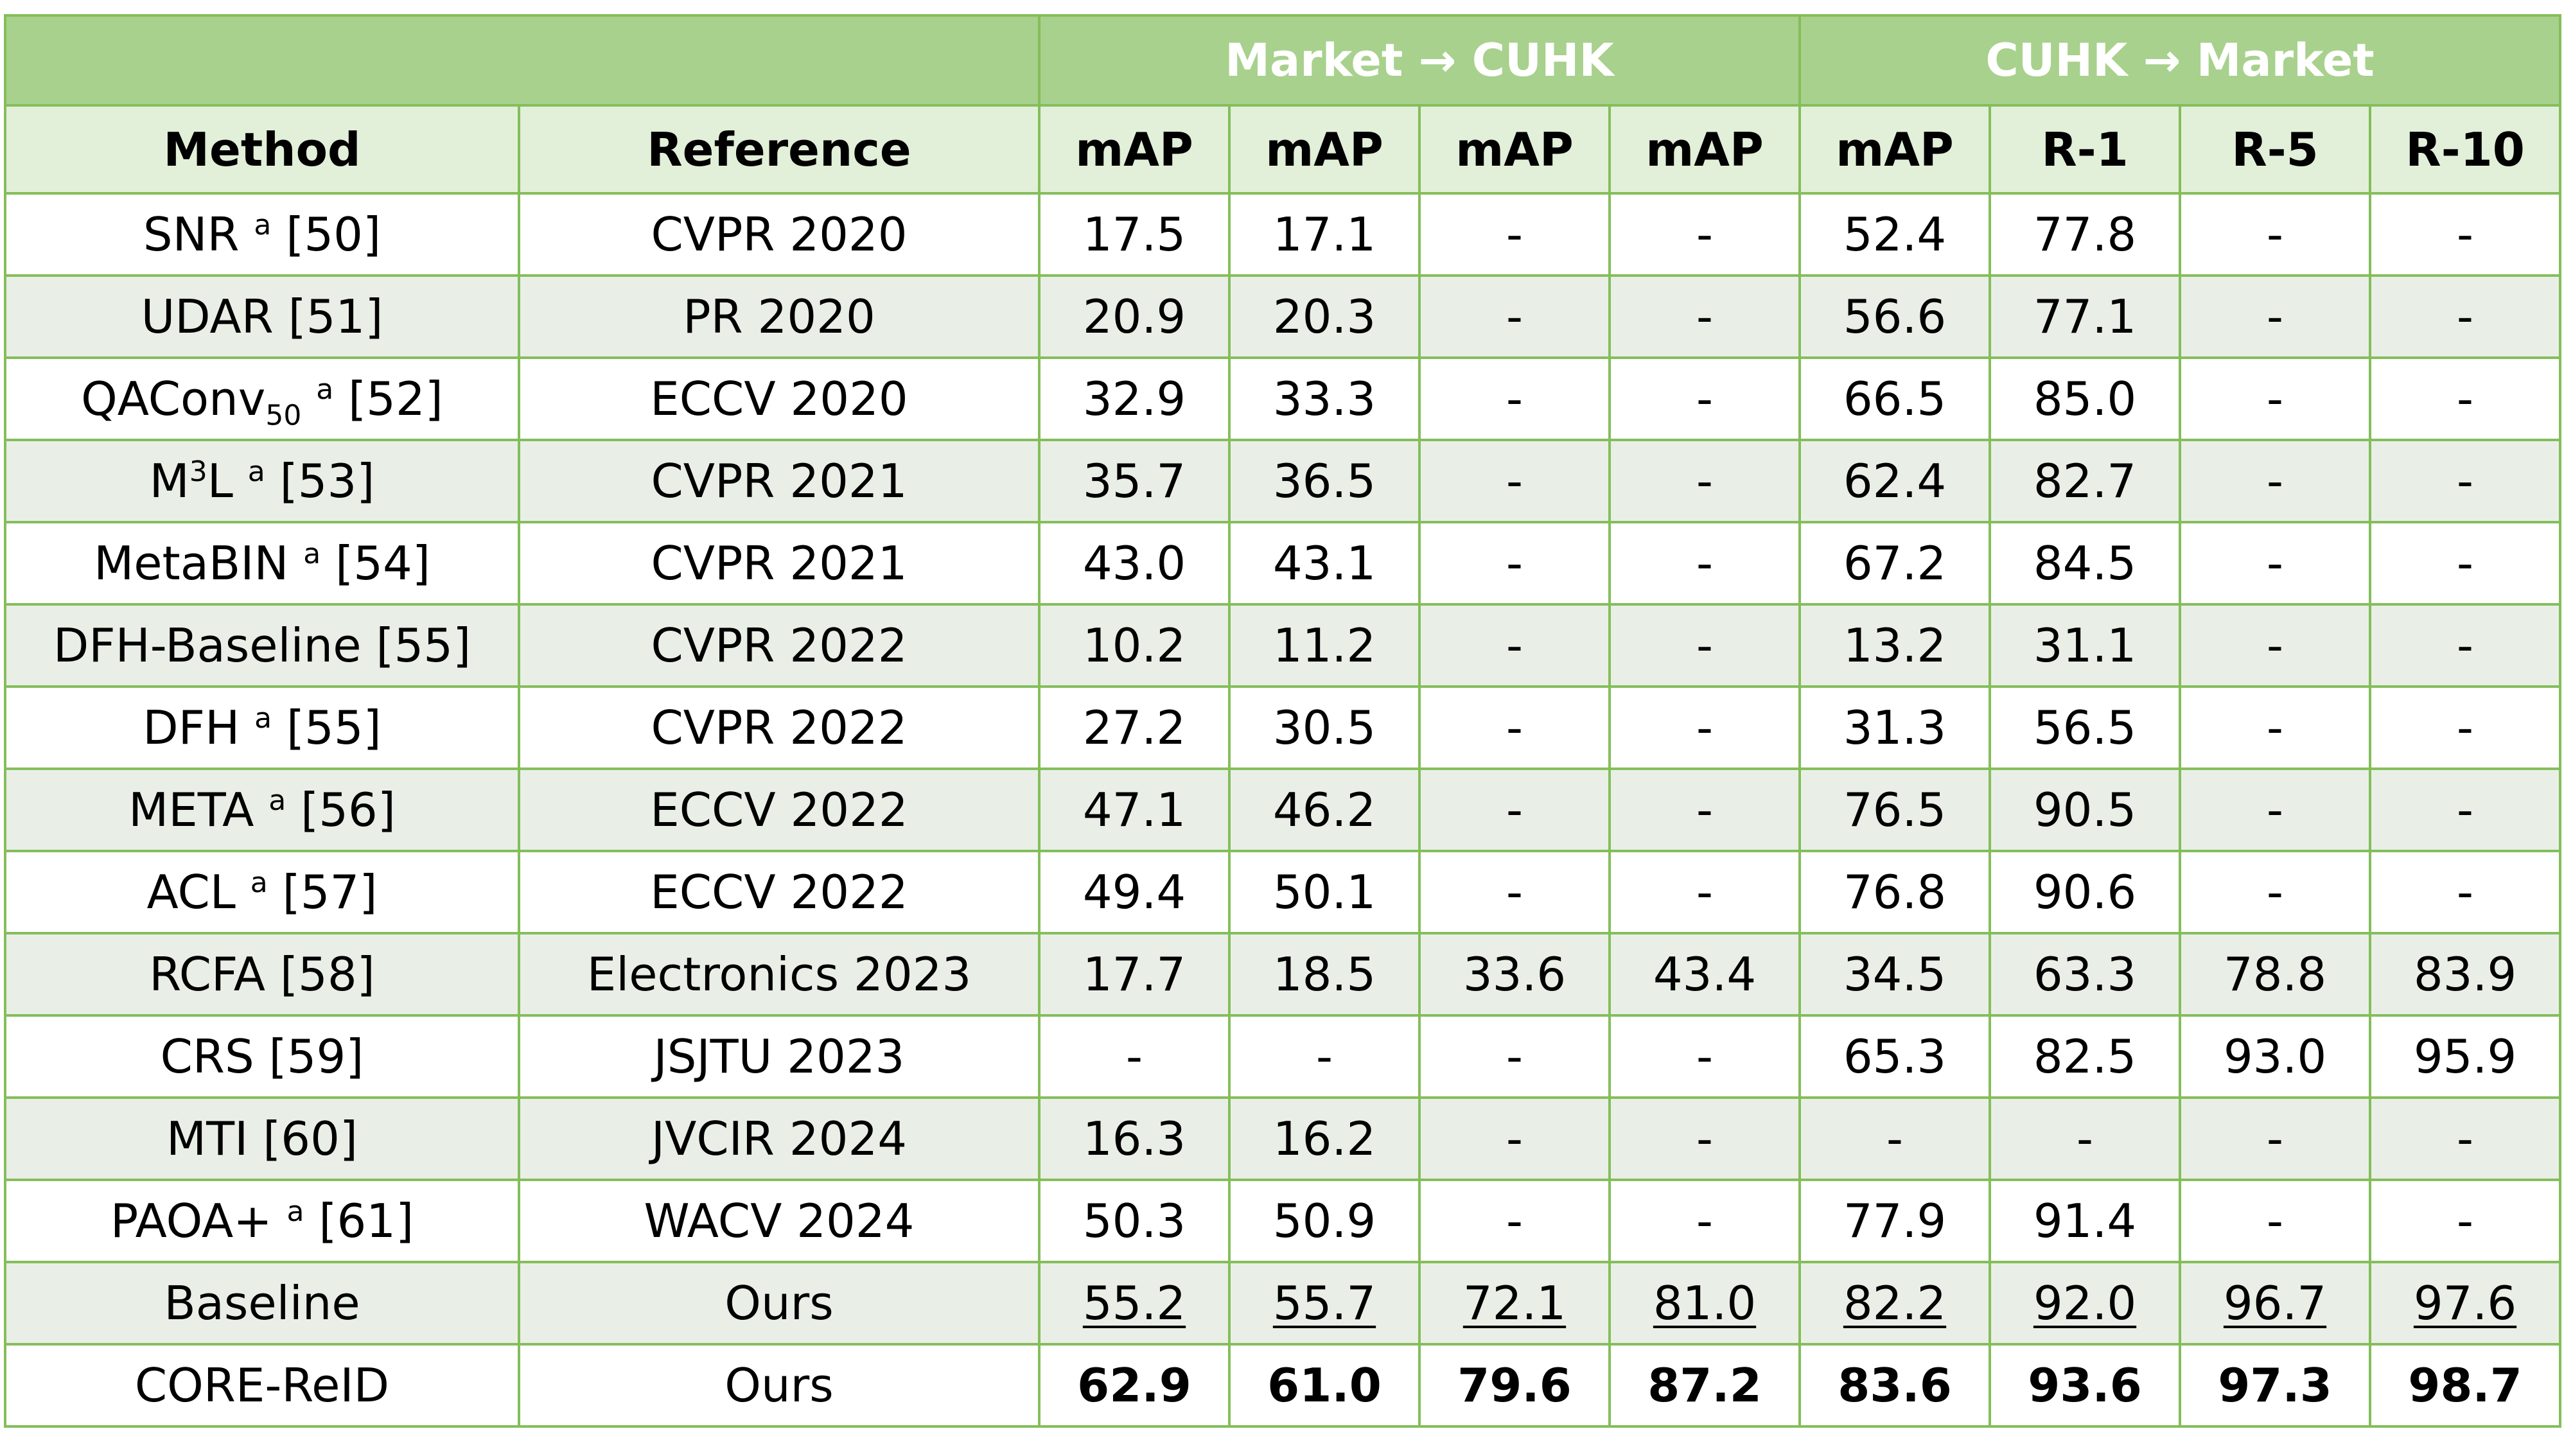 Image resolution: width=2564 pixels, height=1456 pixels. Describe the element at coordinates (2086, 563) in the screenshot. I see `value-cell: 84.5` at that location.